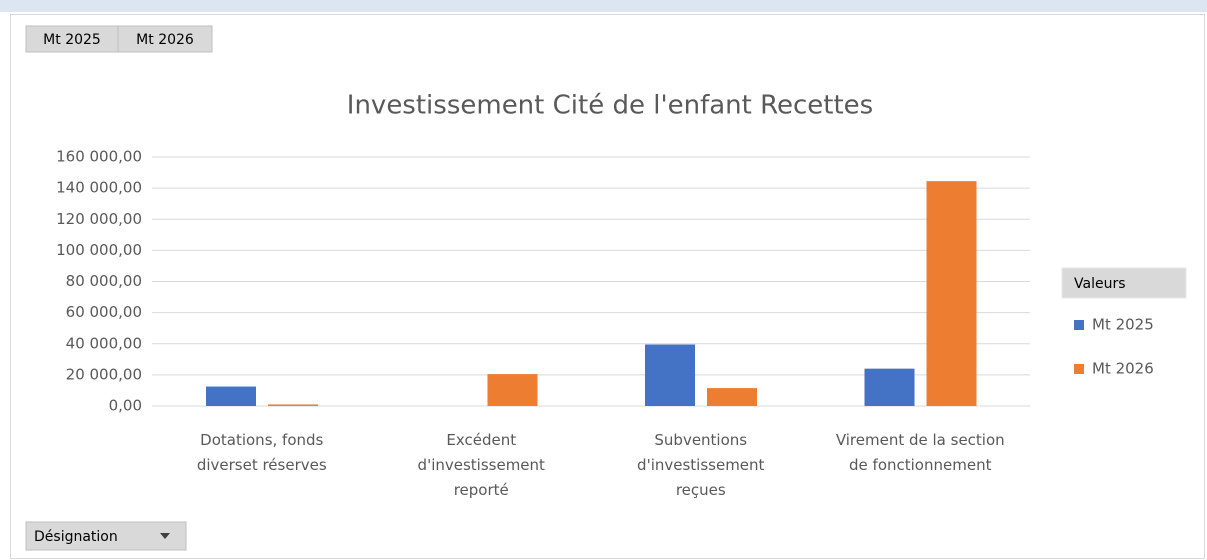 The image size is (1207, 560). Describe the element at coordinates (165, 536) in the screenshot. I see `dropdown-icon` at that location.